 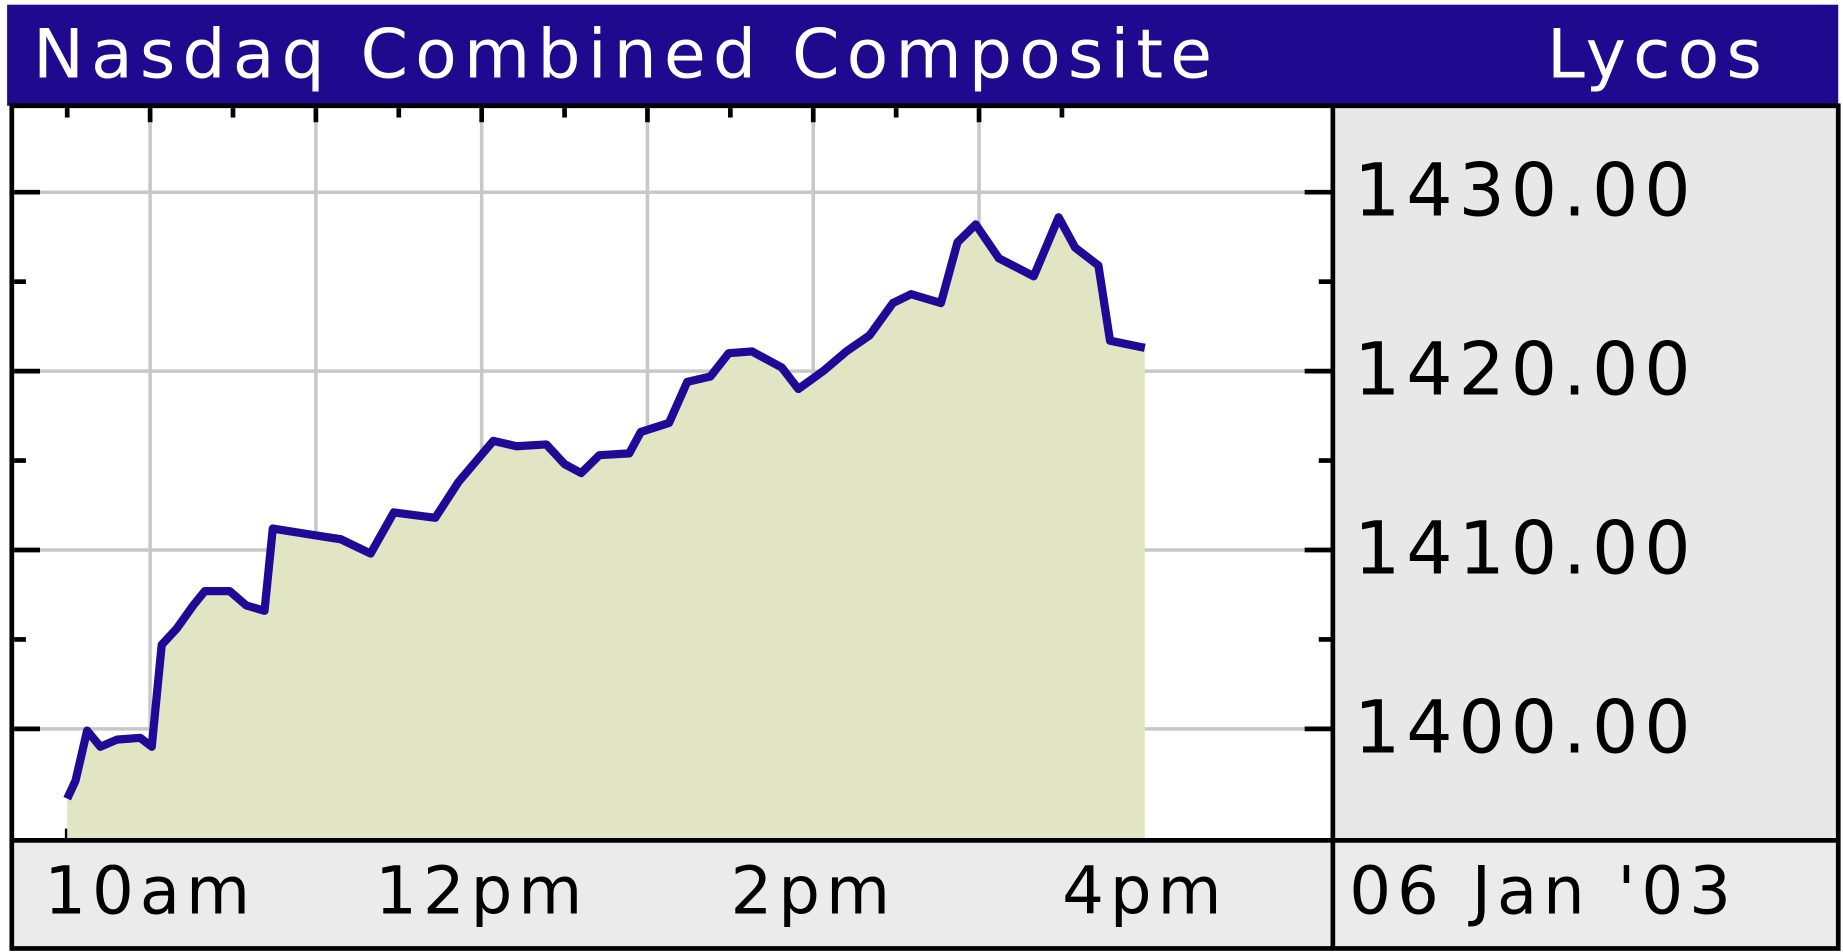 What do you see at coordinates (1525, 549) in the screenshot?
I see `y-tick-label: 1410.00` at bounding box center [1525, 549].